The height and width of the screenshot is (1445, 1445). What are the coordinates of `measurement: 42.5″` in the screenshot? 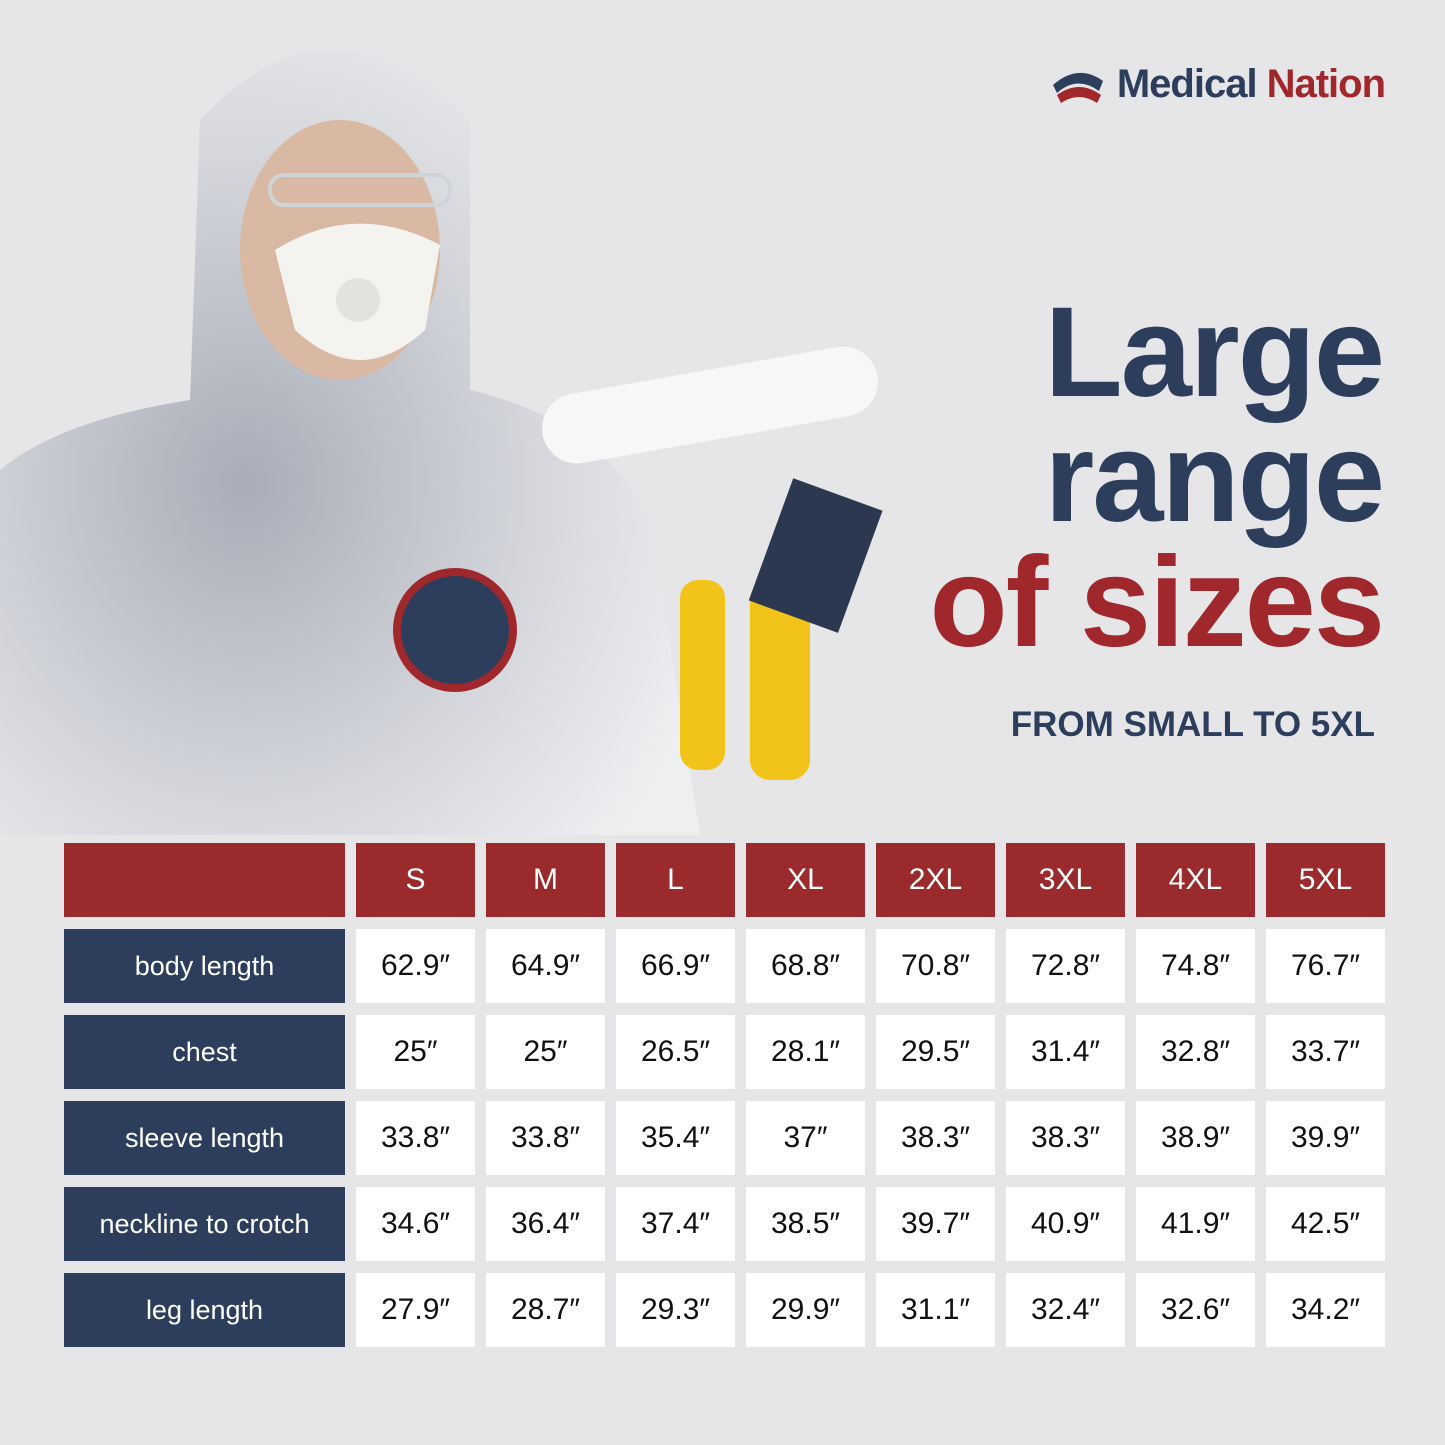 It's located at (1325, 1224).